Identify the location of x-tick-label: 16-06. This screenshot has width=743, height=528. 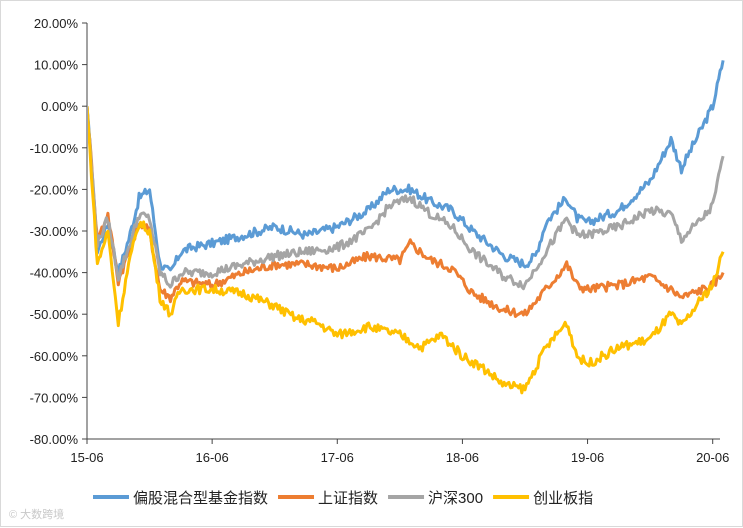
(212, 457).